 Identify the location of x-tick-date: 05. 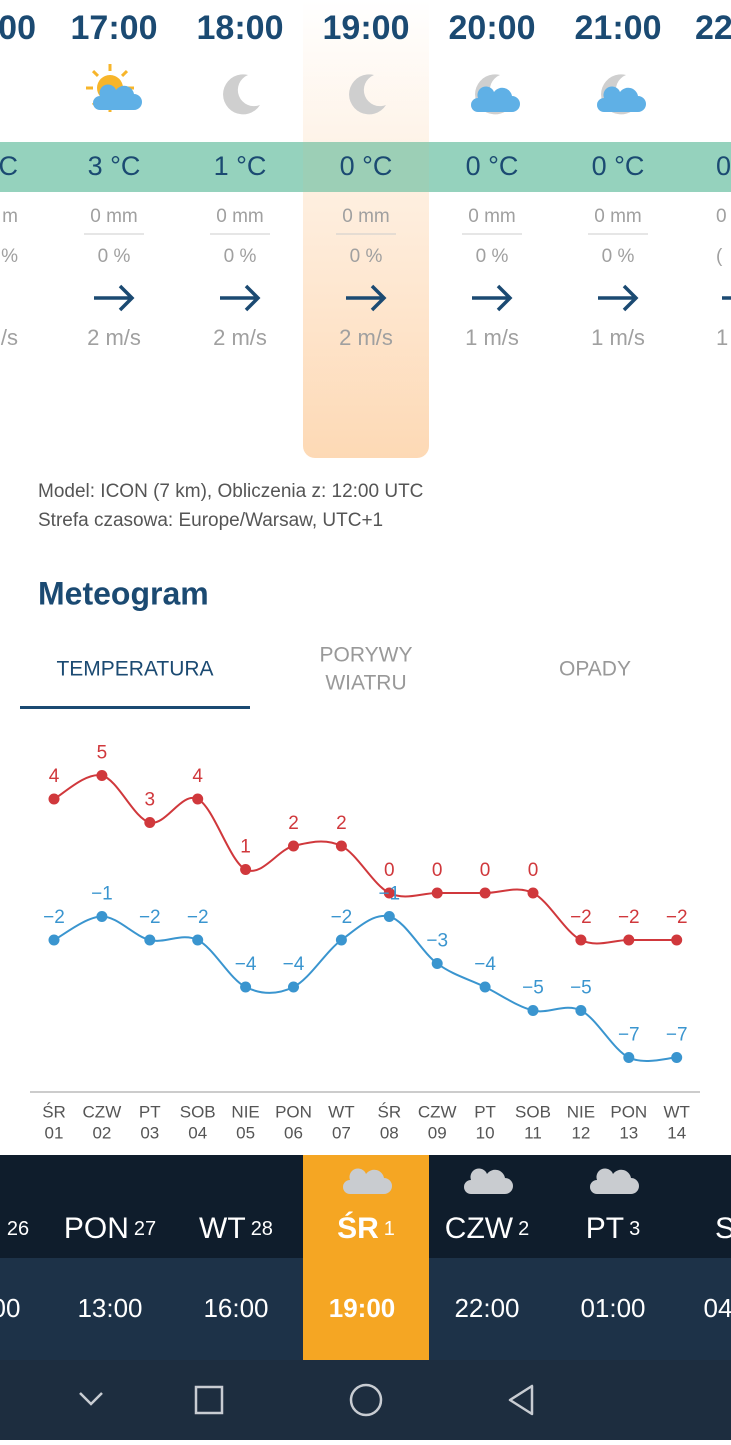
(245, 1132).